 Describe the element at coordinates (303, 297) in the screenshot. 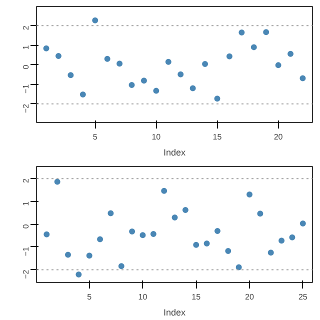

I see `x-tick-label: 25` at that location.